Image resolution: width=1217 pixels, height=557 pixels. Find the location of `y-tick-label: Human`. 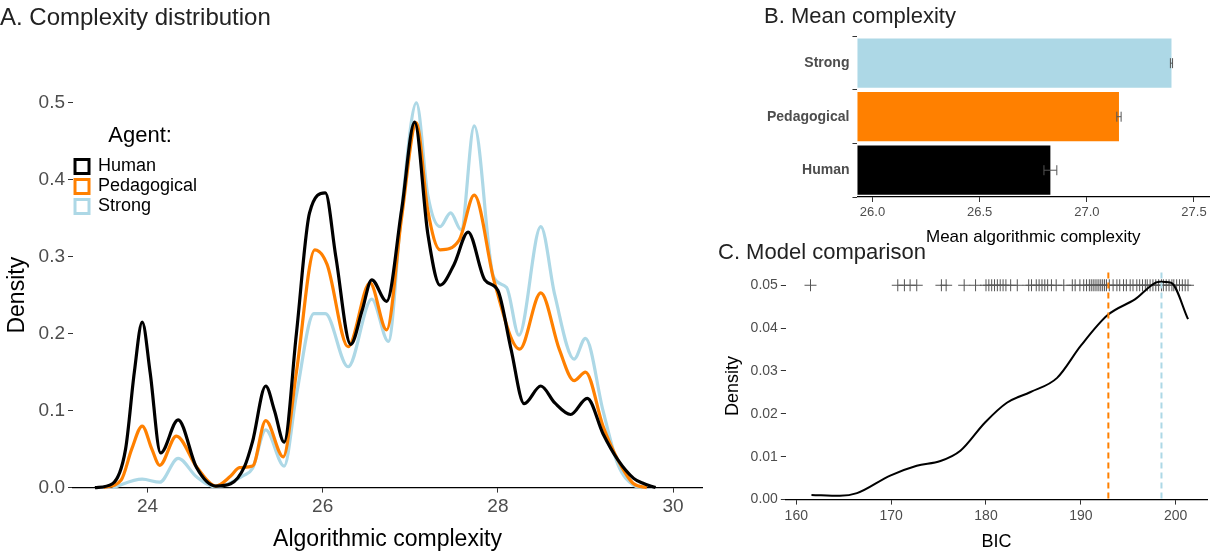

y-tick-label: Human is located at coordinates (826, 169).